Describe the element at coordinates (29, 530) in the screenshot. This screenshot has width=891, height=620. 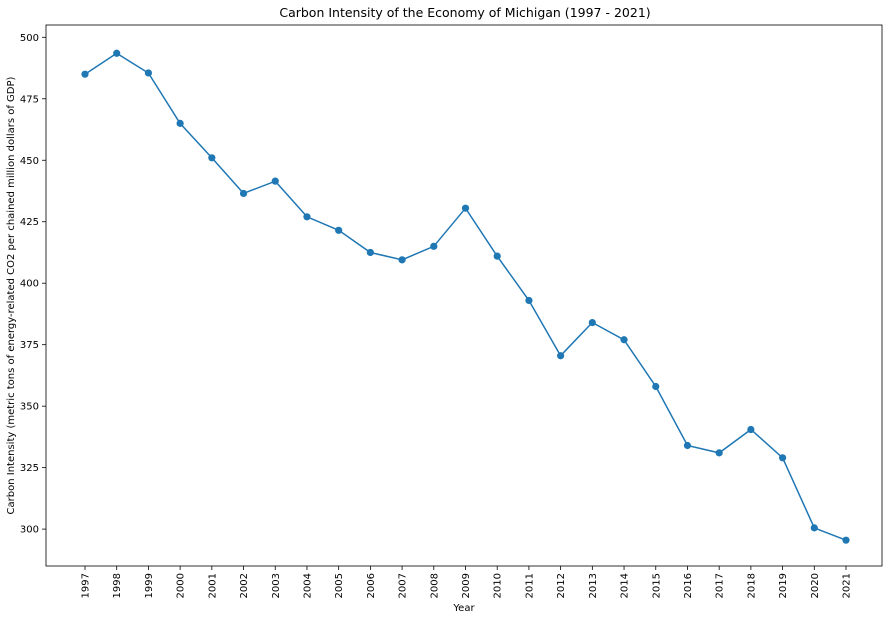
I see `y-tick-label: 300` at that location.